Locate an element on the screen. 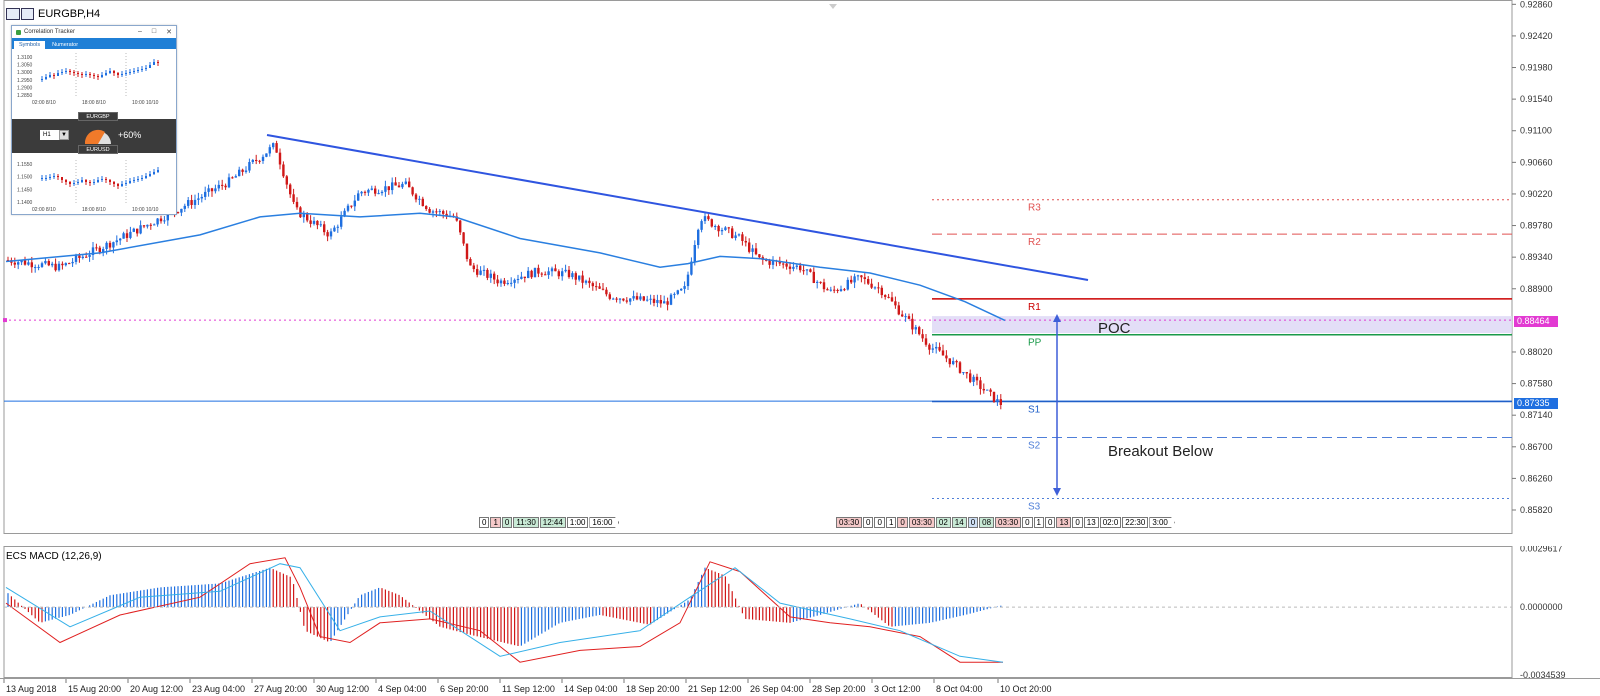 The height and width of the screenshot is (696, 1600). poc-zone is located at coordinates (1222, 325).